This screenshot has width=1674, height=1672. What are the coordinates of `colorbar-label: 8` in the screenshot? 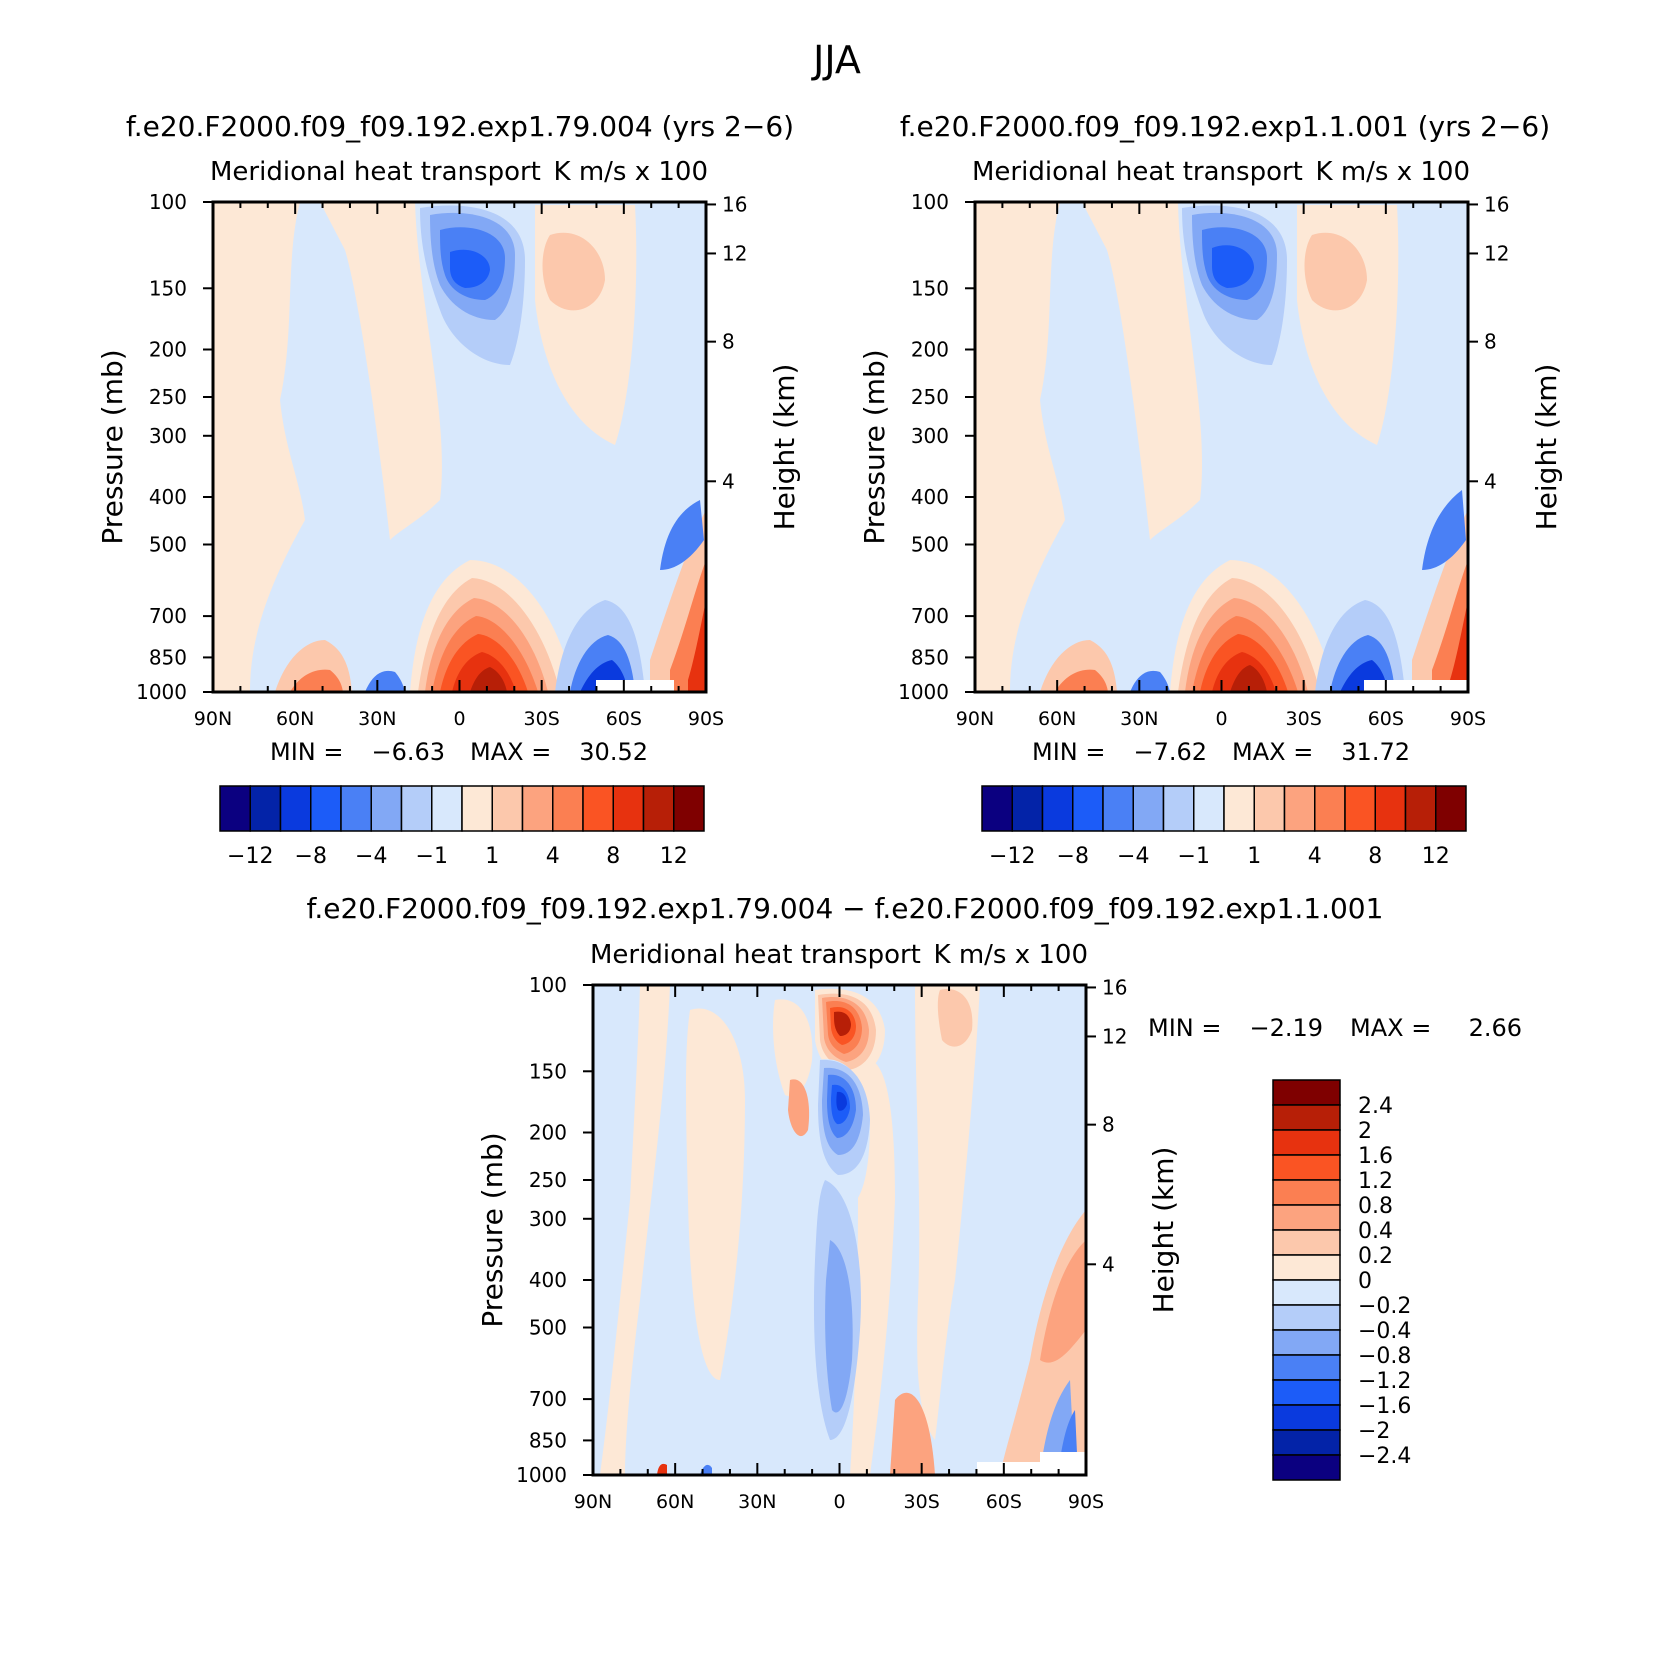 It's located at (613, 856).